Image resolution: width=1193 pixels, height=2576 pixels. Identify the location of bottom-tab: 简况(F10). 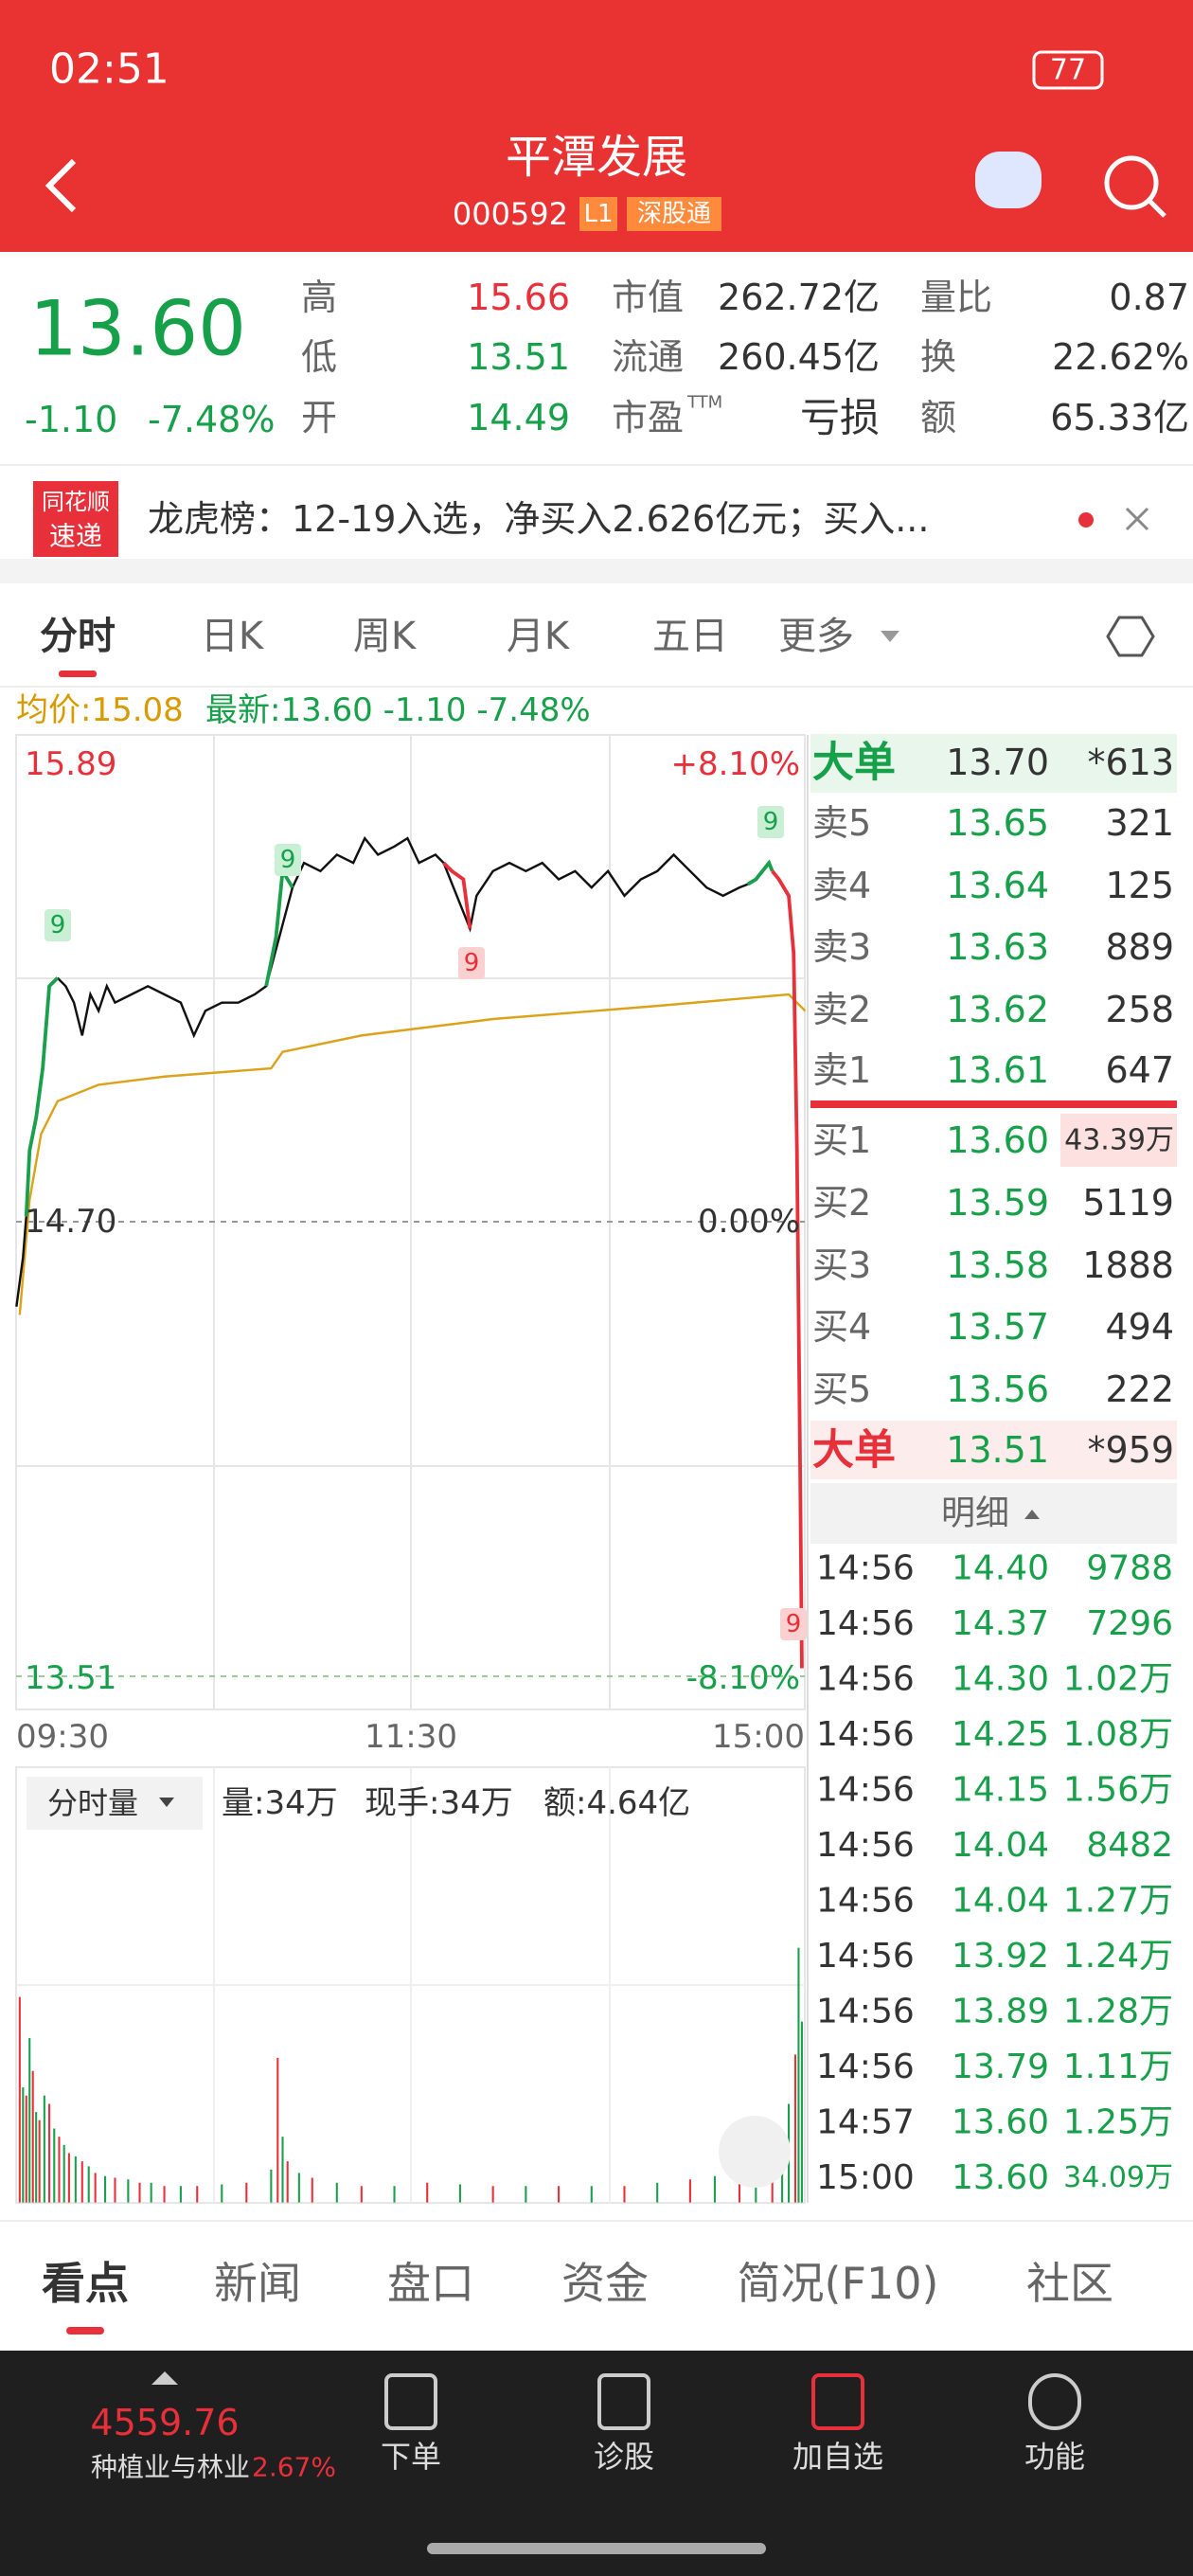
(838, 2283).